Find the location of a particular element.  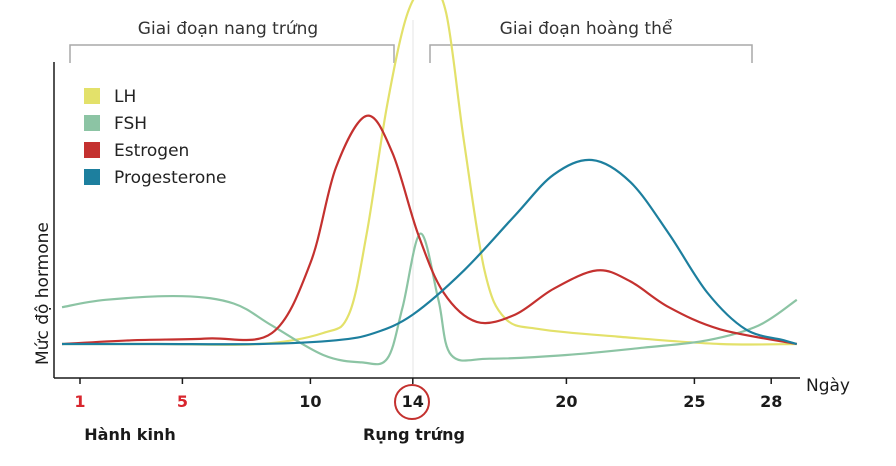

x-ticks: 1 5 10 14 20 25 28 is located at coordinates (428, 394).